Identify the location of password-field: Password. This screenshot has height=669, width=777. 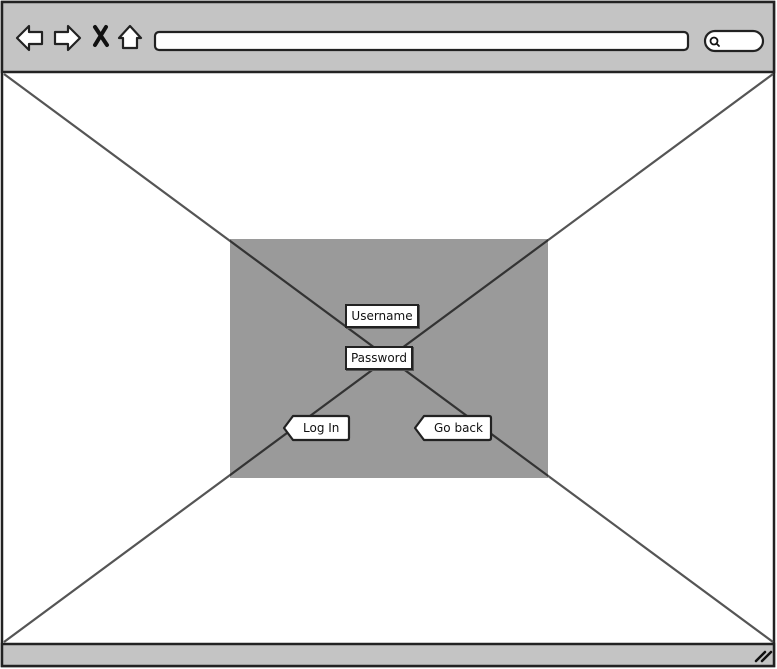
(379, 358).